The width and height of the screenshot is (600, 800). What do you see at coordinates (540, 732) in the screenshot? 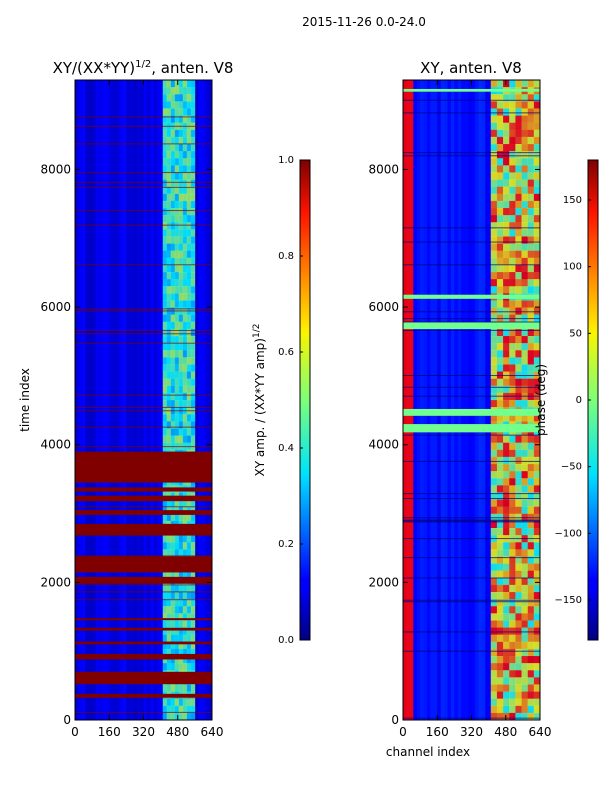
I see `right-x-tick-label: 640` at bounding box center [540, 732].